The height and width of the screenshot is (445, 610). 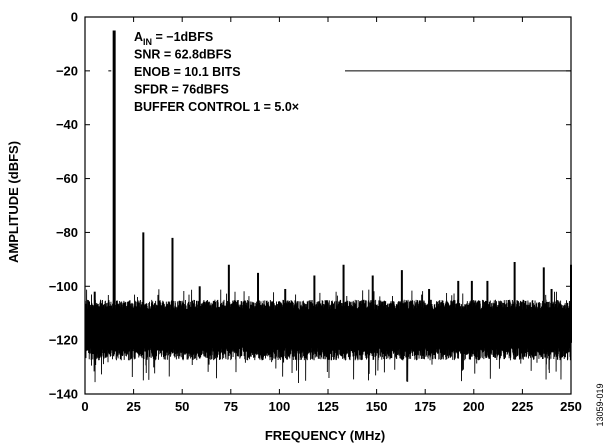 I want to click on y-tick-label: −100, so click(x=63, y=286).